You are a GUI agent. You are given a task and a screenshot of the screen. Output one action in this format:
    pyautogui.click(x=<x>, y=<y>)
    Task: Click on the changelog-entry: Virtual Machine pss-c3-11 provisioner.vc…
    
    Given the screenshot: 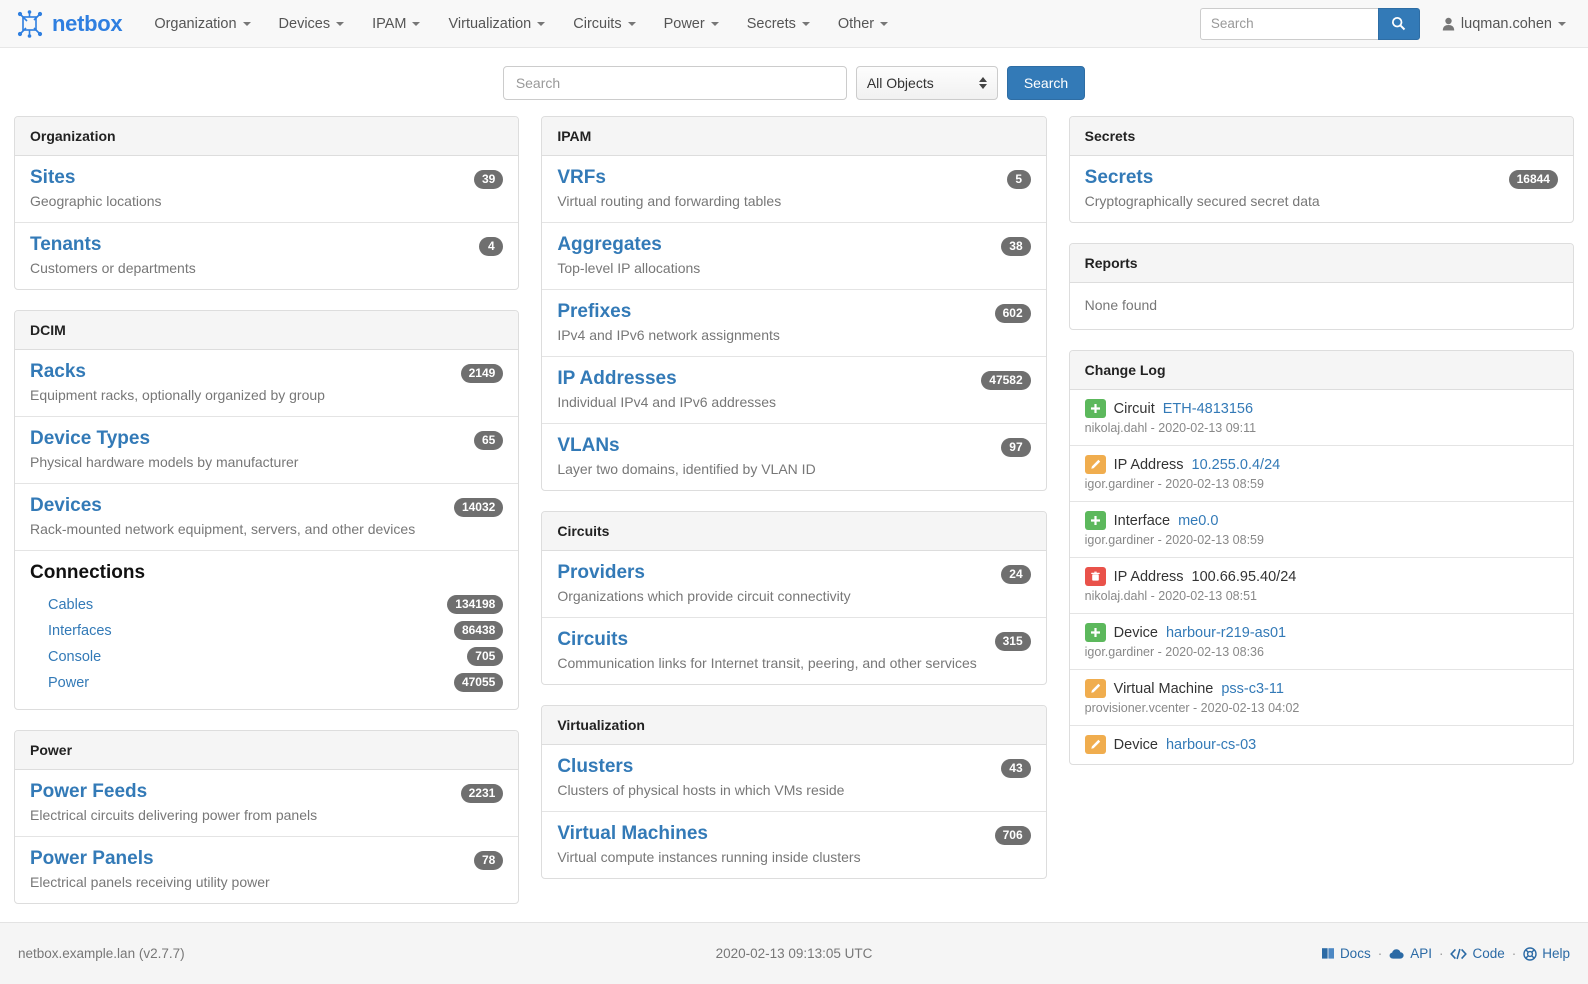 What is the action you would take?
    pyautogui.click(x=1321, y=698)
    